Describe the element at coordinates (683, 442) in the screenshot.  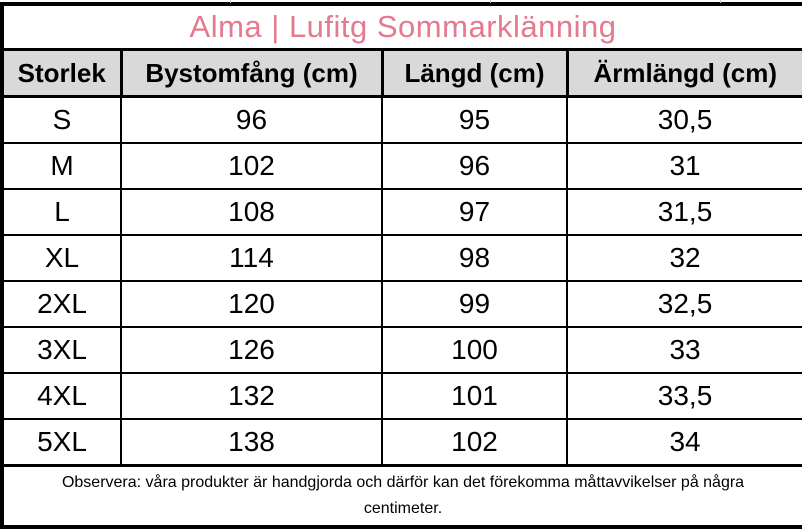
I see `sleeve-cell: 34` at that location.